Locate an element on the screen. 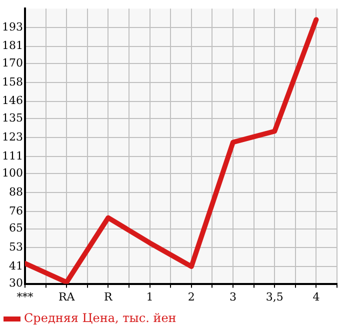 This screenshot has height=335, width=345. x-tick-label: RA is located at coordinates (67, 297).